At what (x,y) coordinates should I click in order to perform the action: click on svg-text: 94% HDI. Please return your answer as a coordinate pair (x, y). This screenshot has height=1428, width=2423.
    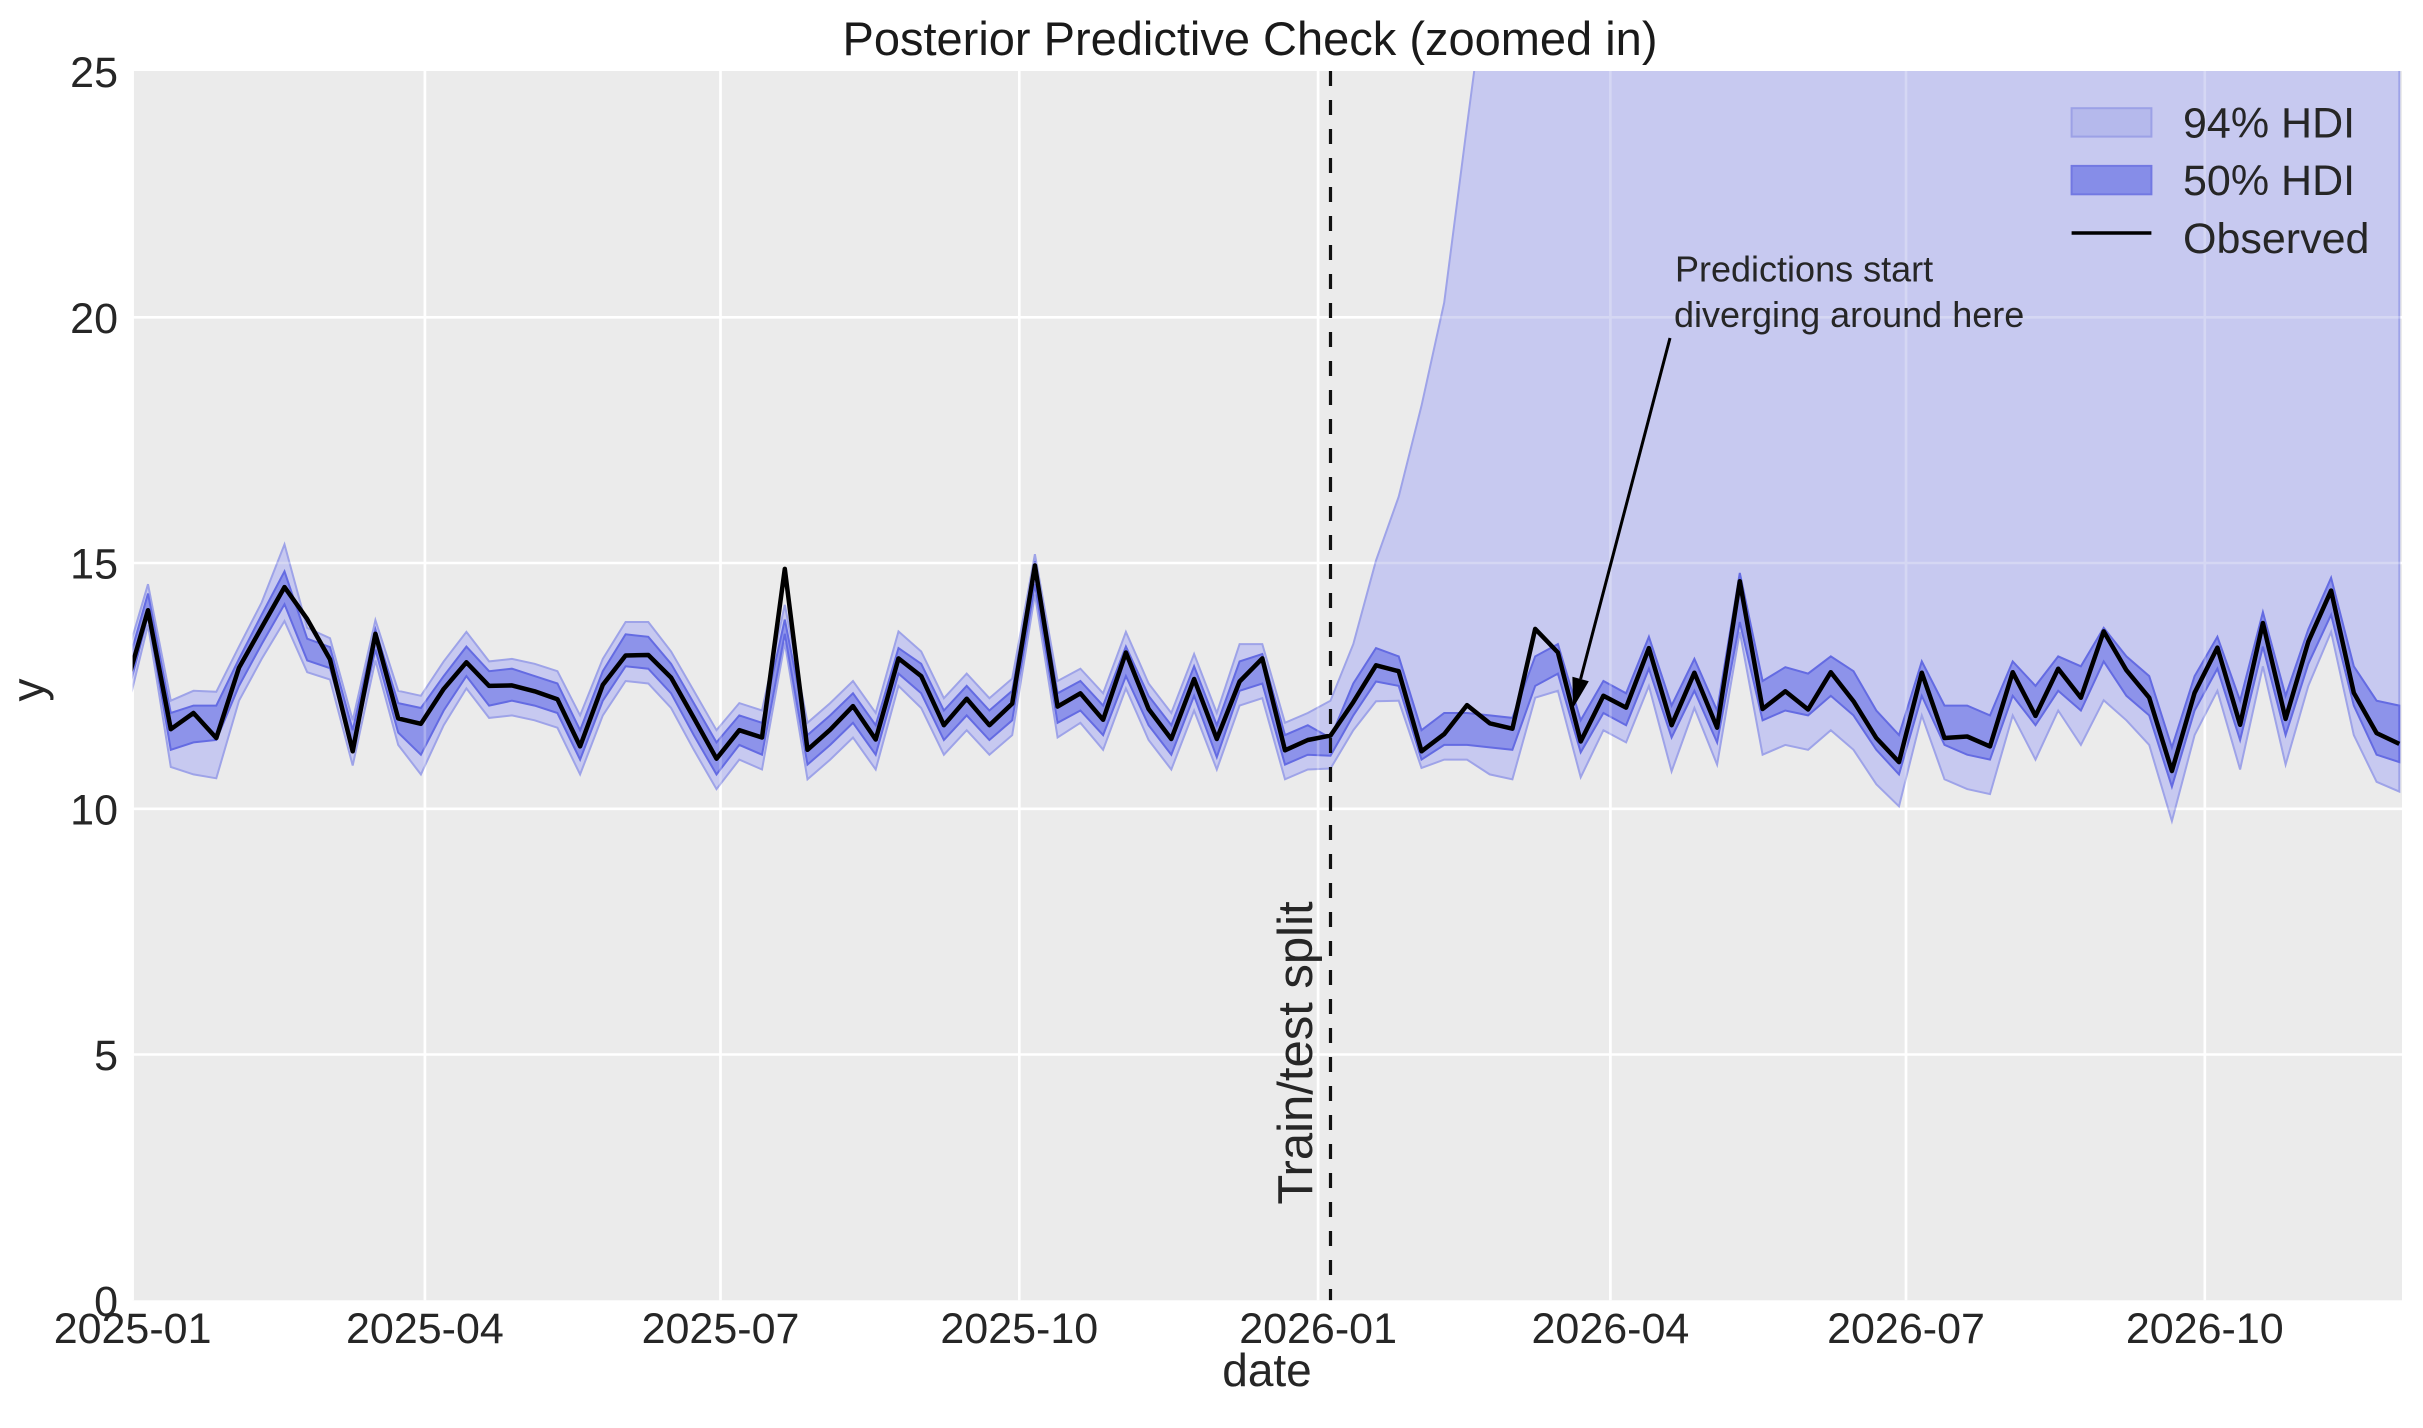
    Looking at the image, I should click on (2269, 123).